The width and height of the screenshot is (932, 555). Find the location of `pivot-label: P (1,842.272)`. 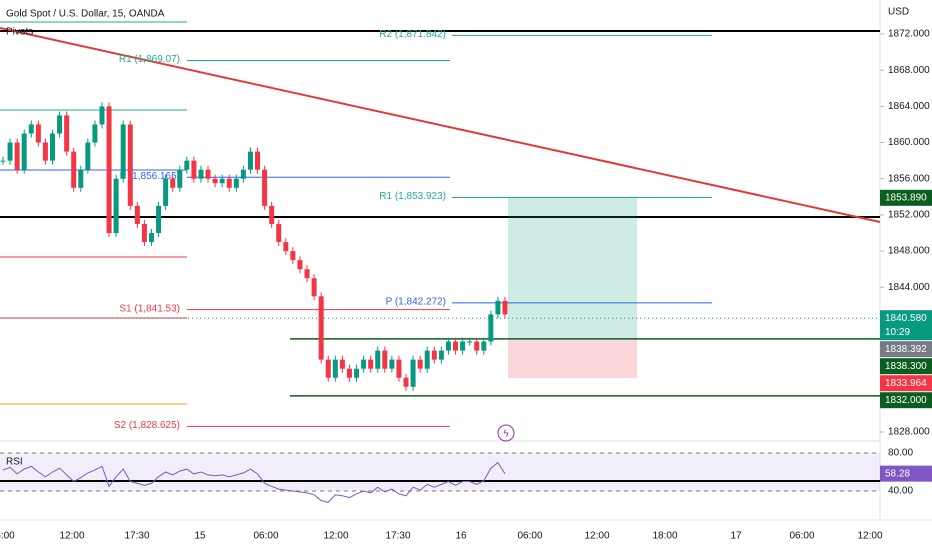

pivot-label: P (1,842.272) is located at coordinates (416, 302).